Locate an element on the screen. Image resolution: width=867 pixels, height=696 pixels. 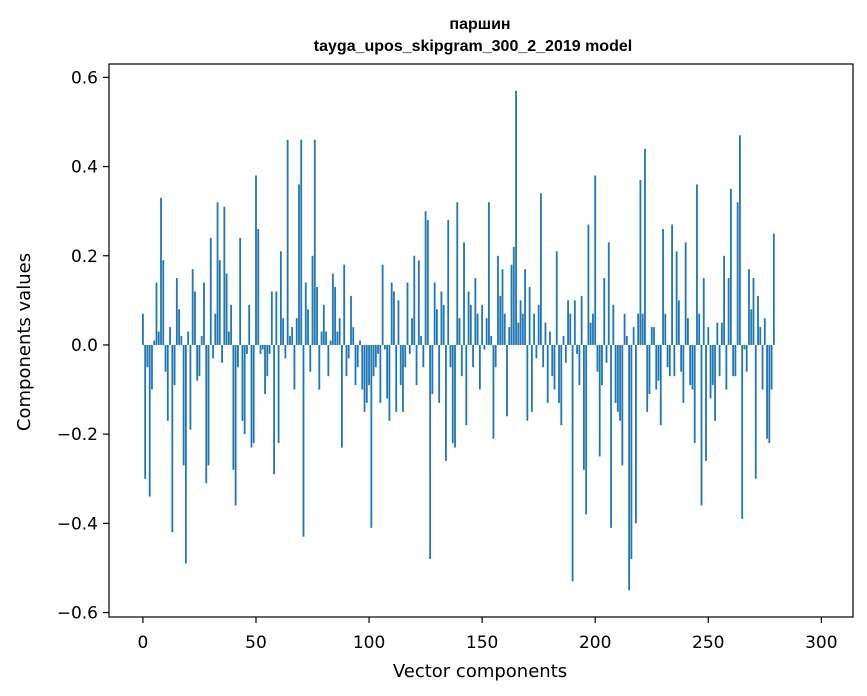
y-tick-label: −0.4 is located at coordinates (77, 524).